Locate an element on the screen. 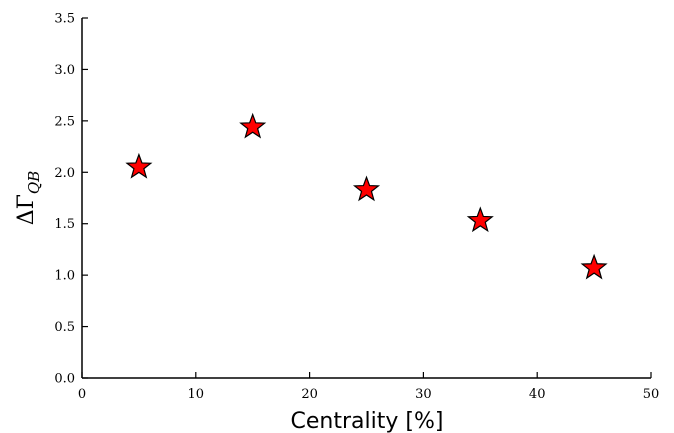 The width and height of the screenshot is (674, 433). y-tick-label: 3.0 is located at coordinates (64, 70).